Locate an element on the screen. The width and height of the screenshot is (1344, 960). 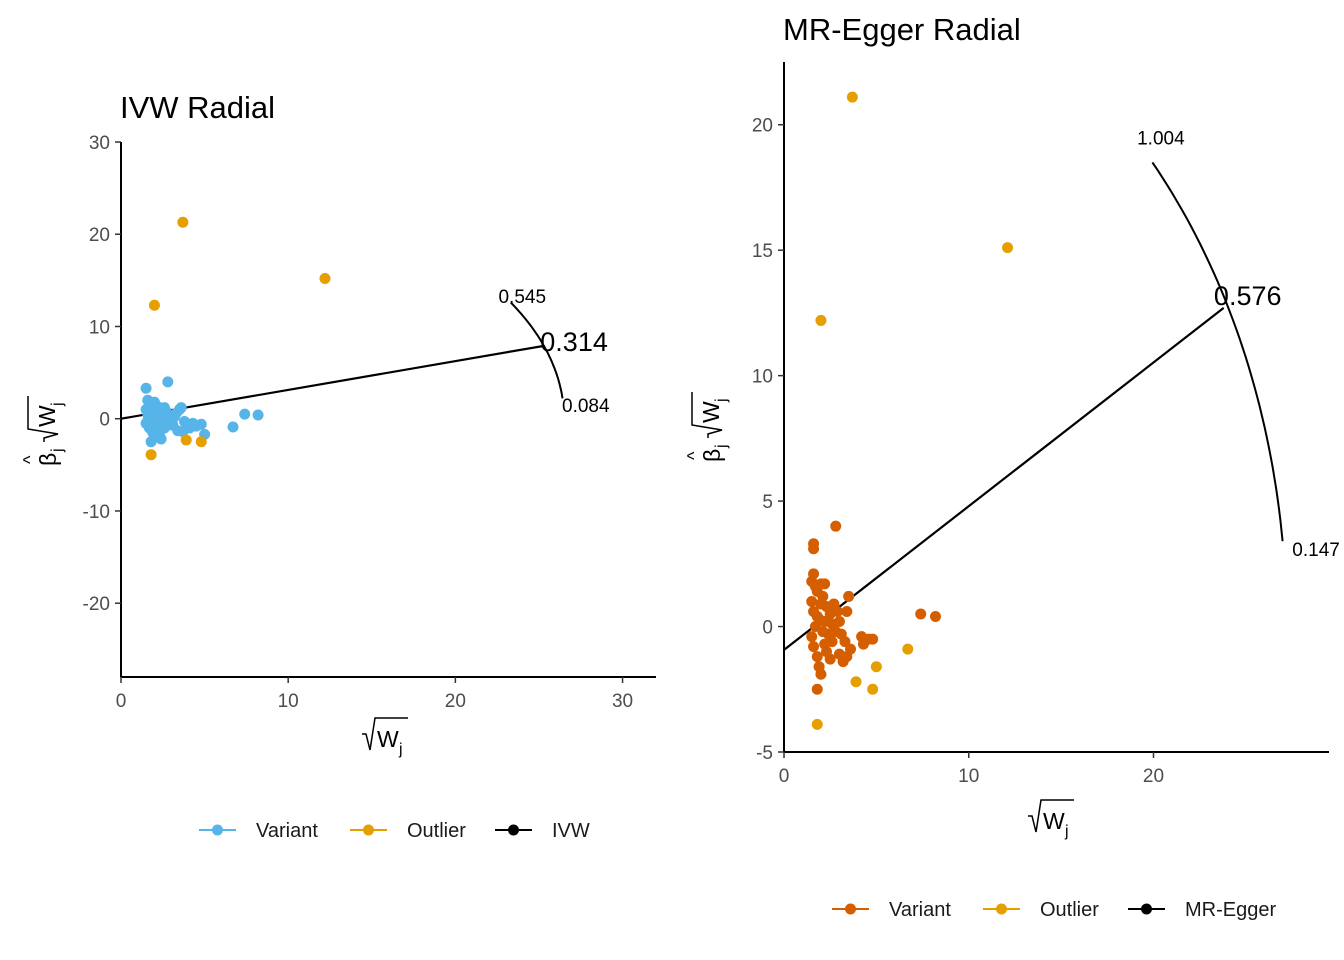
x-tick-label: 30 is located at coordinates (622, 701).